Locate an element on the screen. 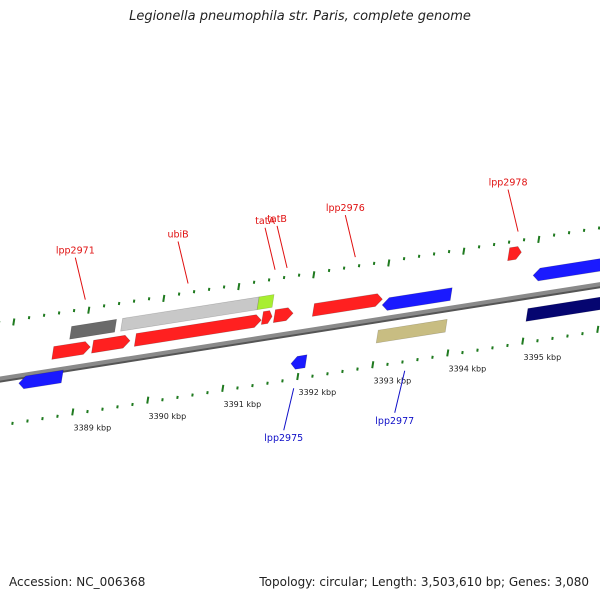 The height and width of the screenshot is (600, 600). gene-label-lpp2971: lpp2971 is located at coordinates (75, 251).